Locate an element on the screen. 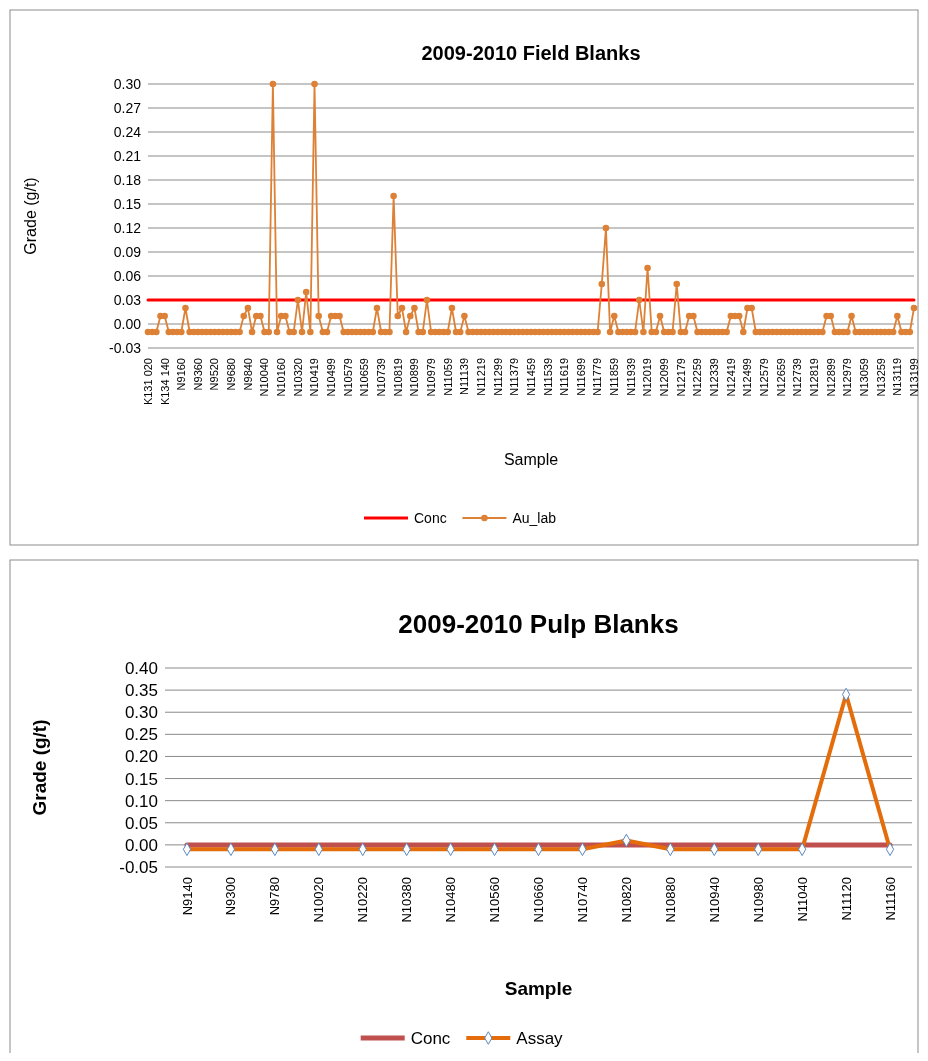  x-tick-label: N13259 is located at coordinates (880, 377).